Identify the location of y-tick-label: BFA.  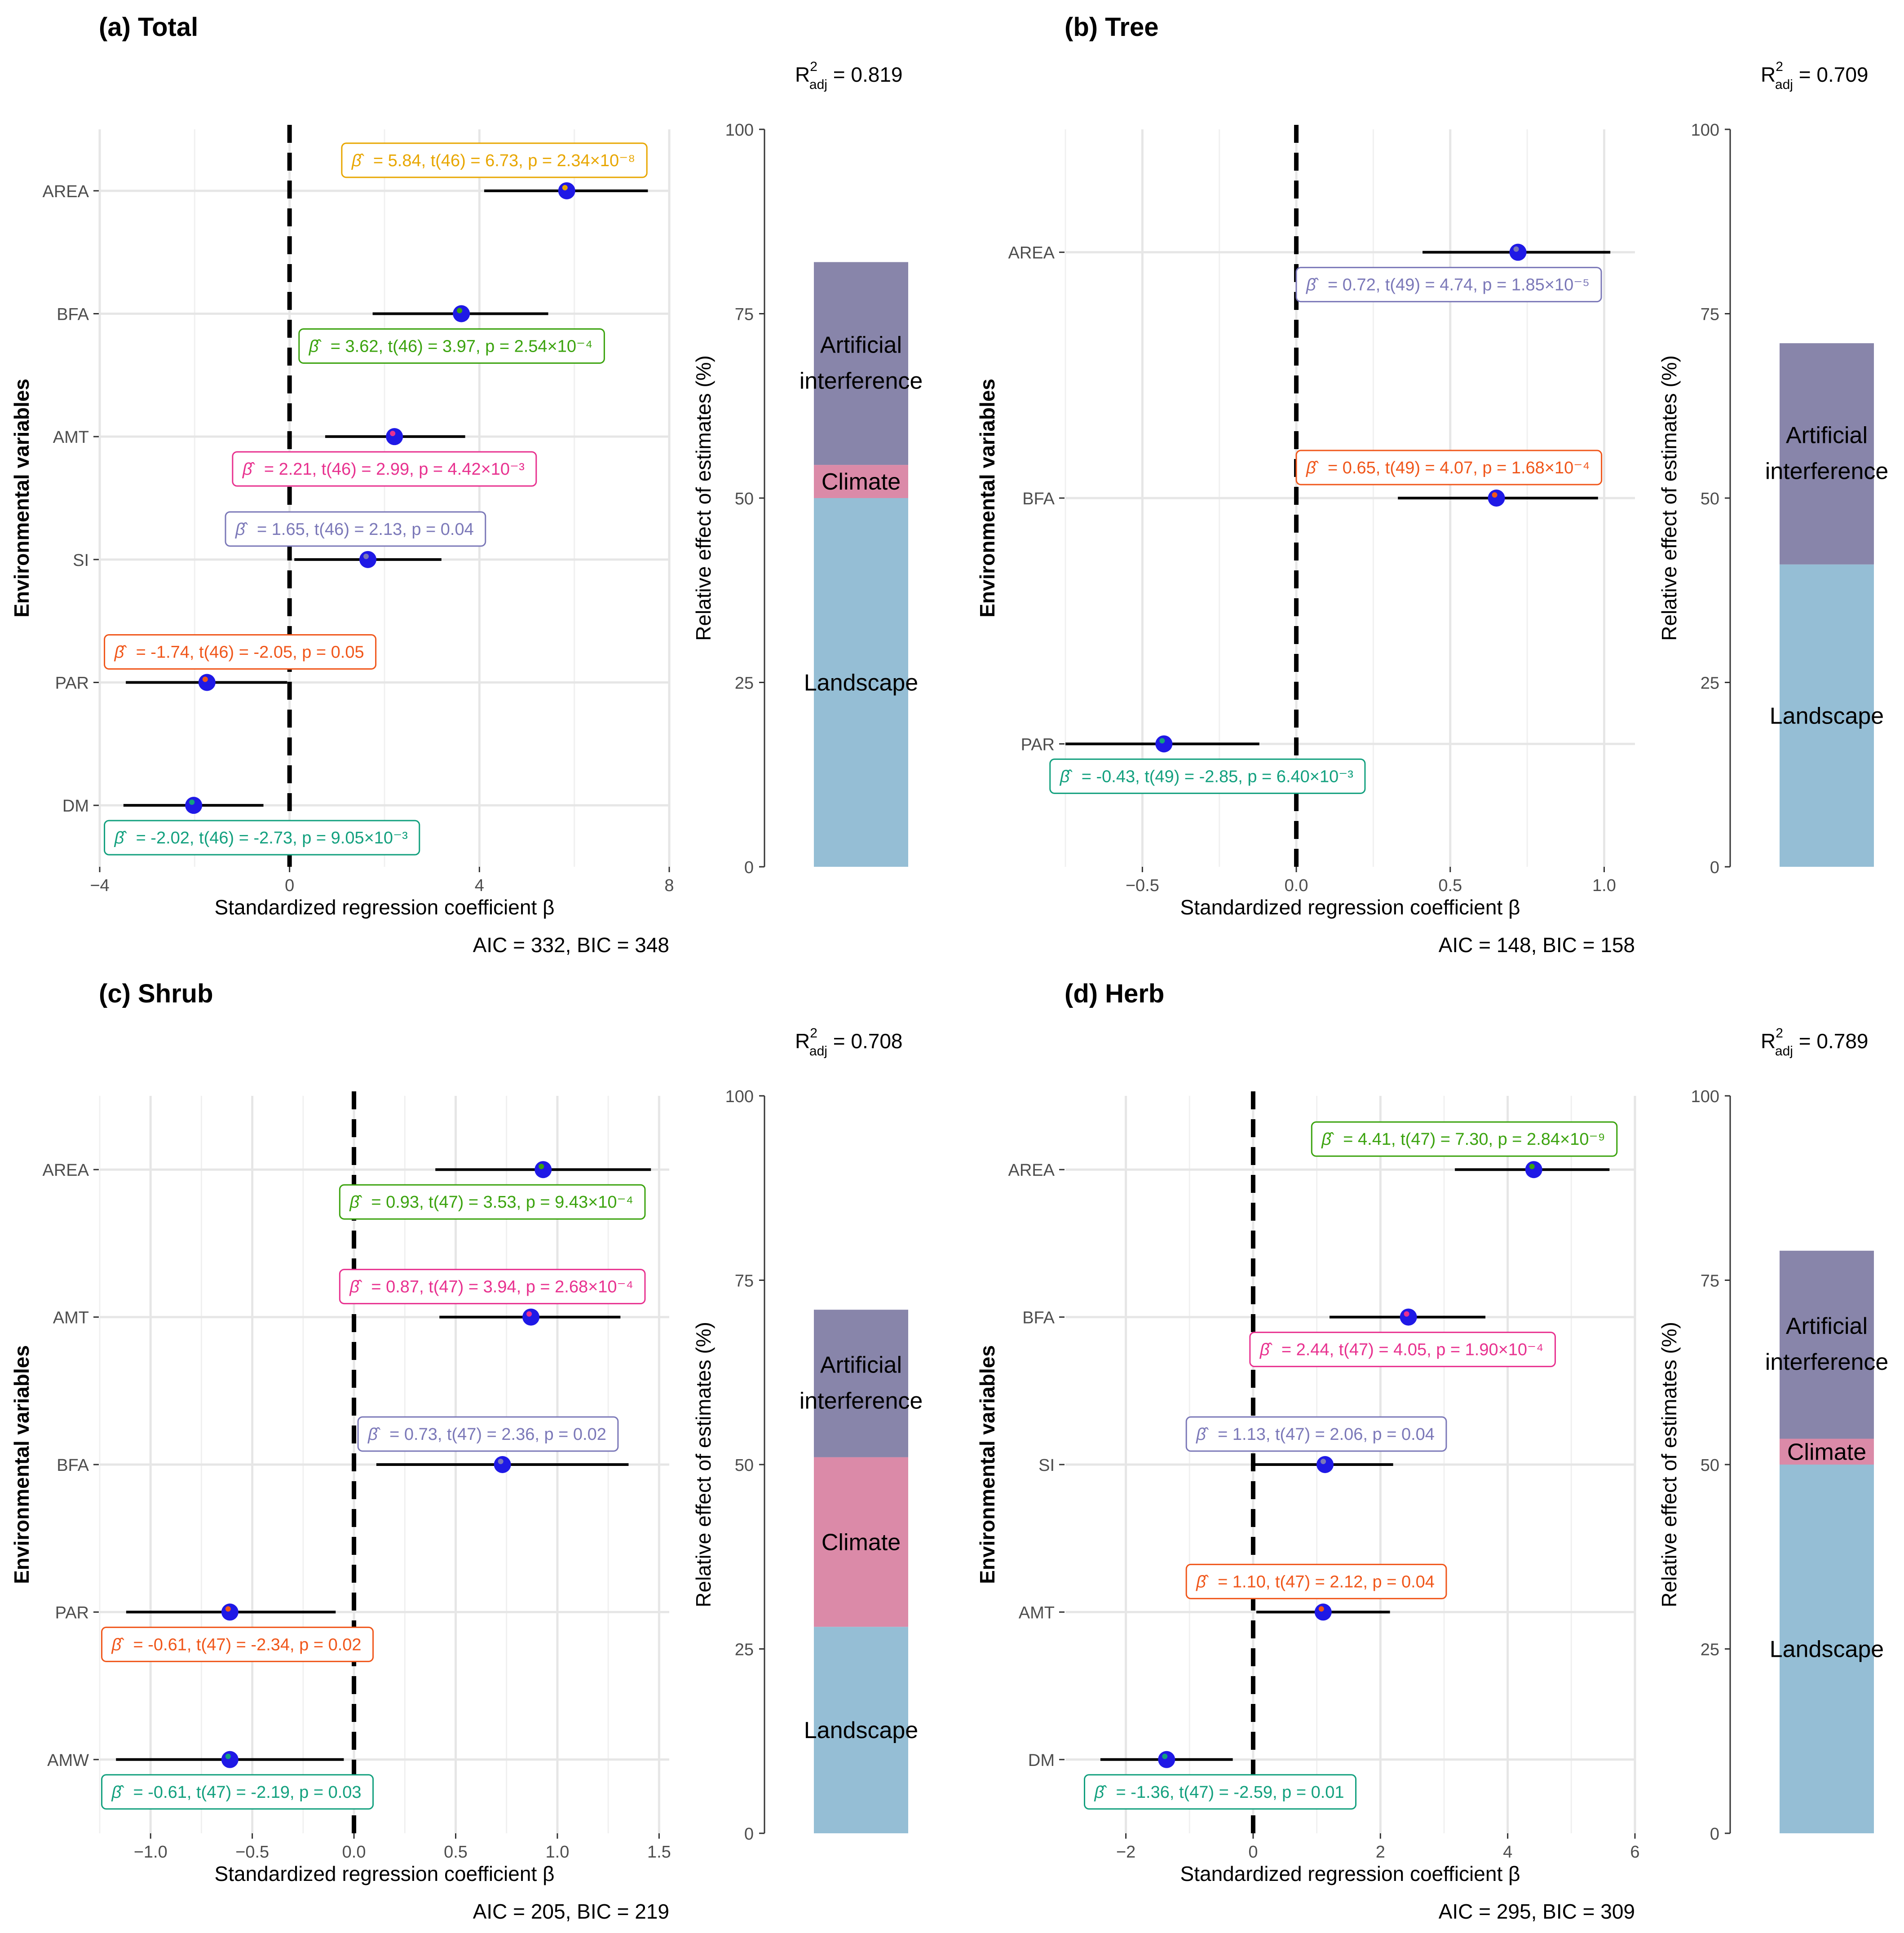
(73, 314).